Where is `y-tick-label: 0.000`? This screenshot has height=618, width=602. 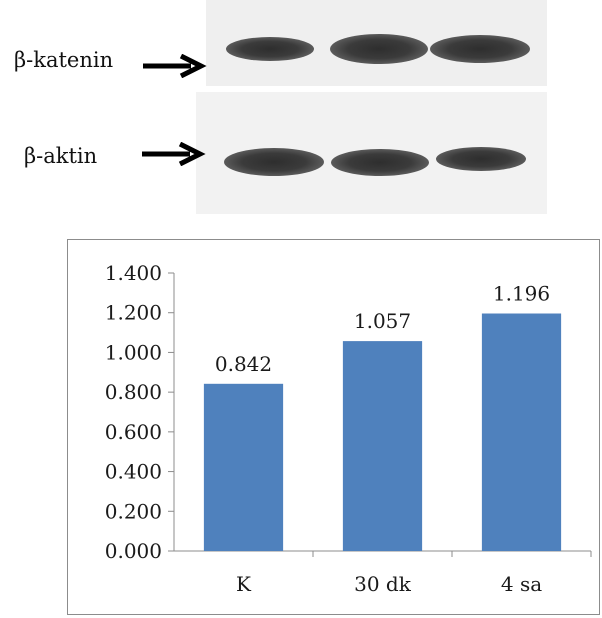 y-tick-label: 0.000 is located at coordinates (133, 551).